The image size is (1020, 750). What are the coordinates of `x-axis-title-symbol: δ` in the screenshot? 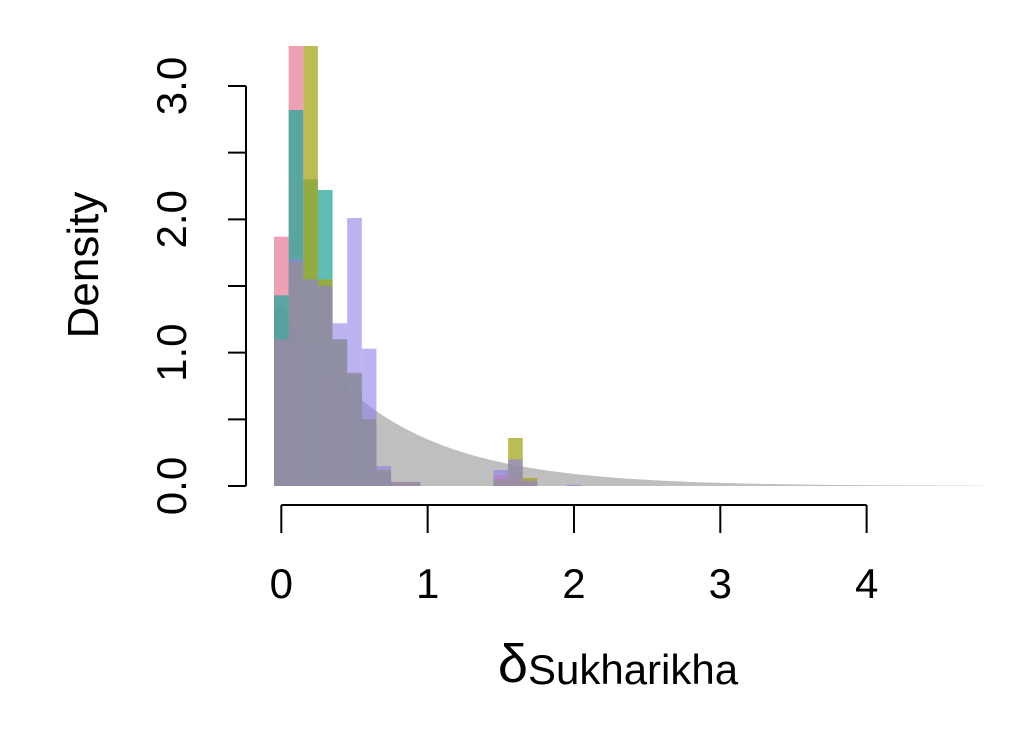 It's located at (513, 664).